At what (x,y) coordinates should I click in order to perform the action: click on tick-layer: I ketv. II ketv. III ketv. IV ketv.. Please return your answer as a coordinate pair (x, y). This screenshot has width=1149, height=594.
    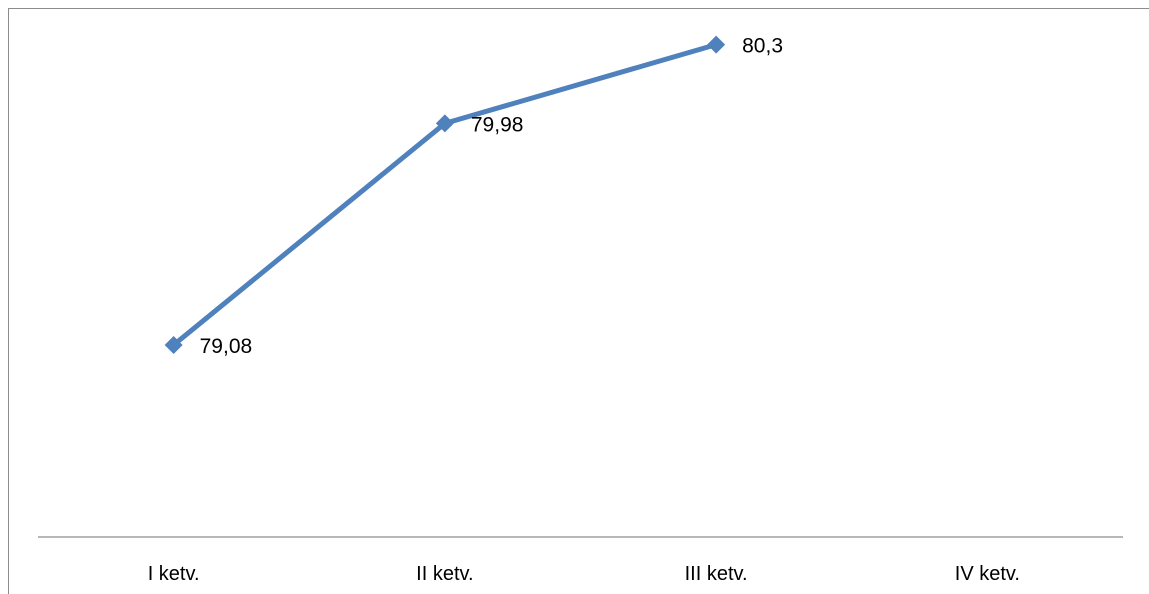
    Looking at the image, I should click on (584, 574).